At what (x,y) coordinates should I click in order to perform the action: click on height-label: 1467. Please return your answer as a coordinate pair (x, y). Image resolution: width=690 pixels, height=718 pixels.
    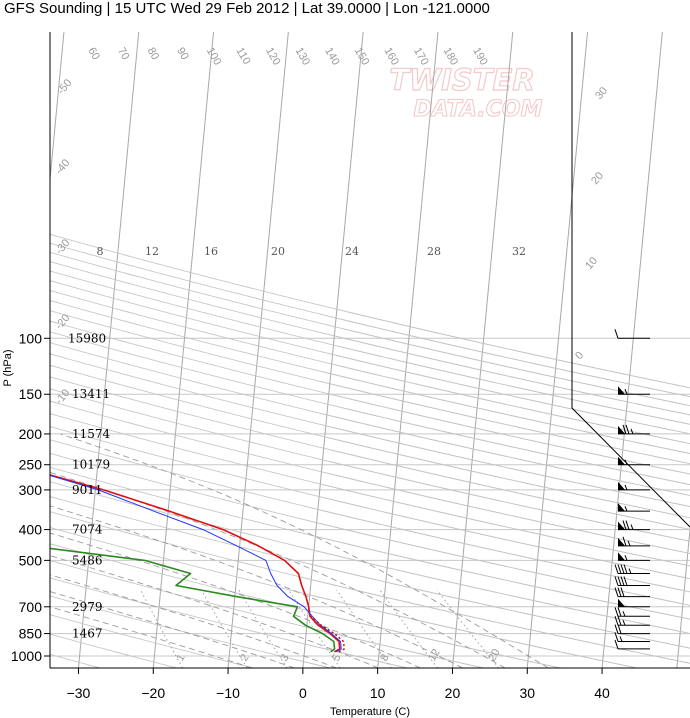
    Looking at the image, I should click on (87, 634).